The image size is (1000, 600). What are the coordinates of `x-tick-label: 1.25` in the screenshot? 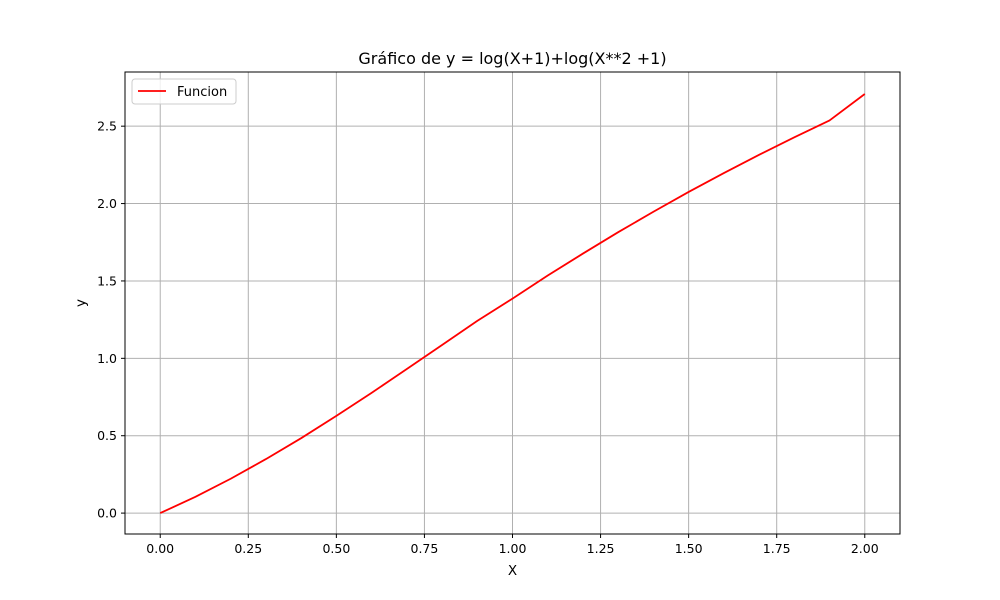 It's located at (601, 548).